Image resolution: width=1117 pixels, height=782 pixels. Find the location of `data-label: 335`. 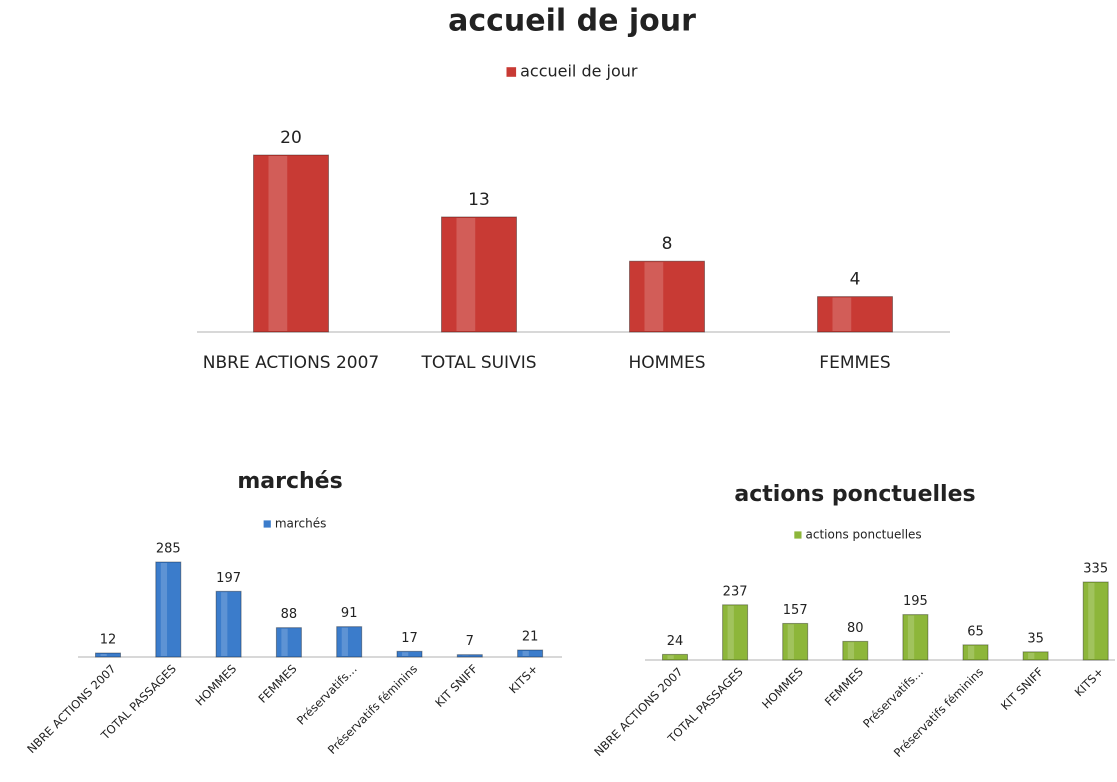

data-label: 335 is located at coordinates (1095, 569).